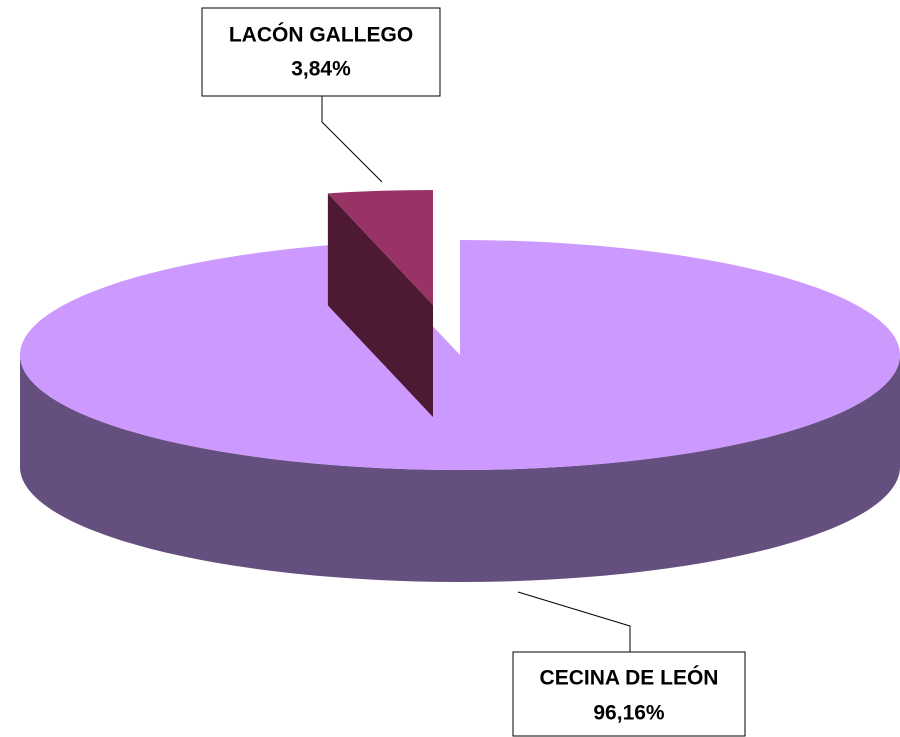  I want to click on slice-face, so click(380, 305).